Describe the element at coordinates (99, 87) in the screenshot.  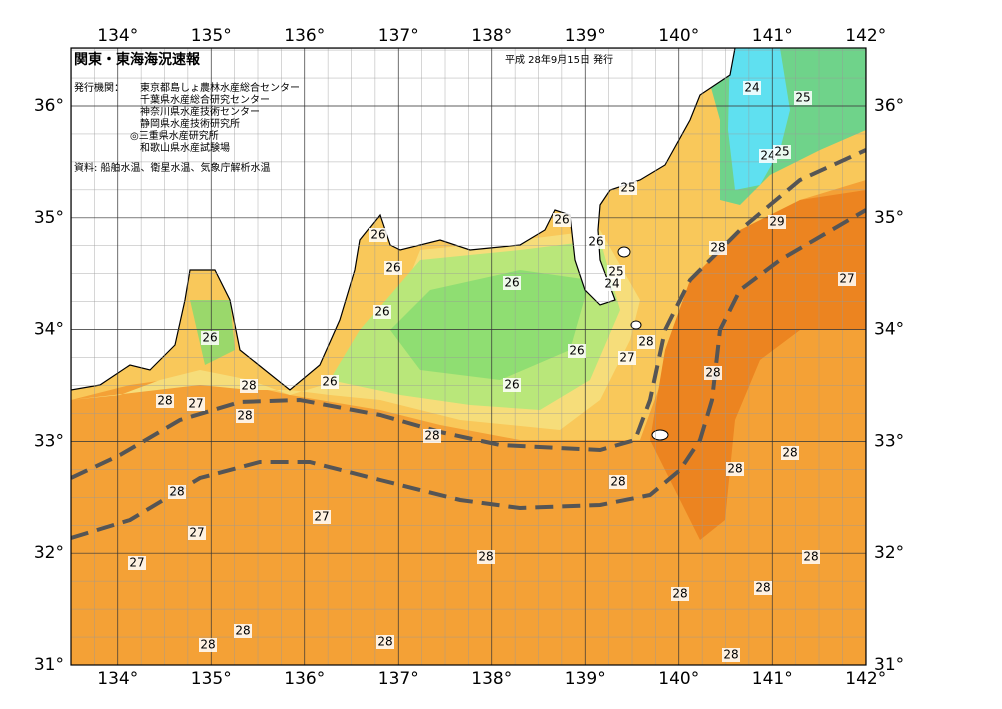
I see `issuers-label: 発行機関：` at that location.